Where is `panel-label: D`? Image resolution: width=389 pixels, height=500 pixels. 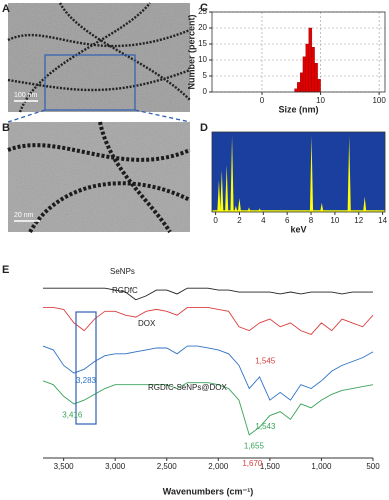 panel-label: D is located at coordinates (204, 128).